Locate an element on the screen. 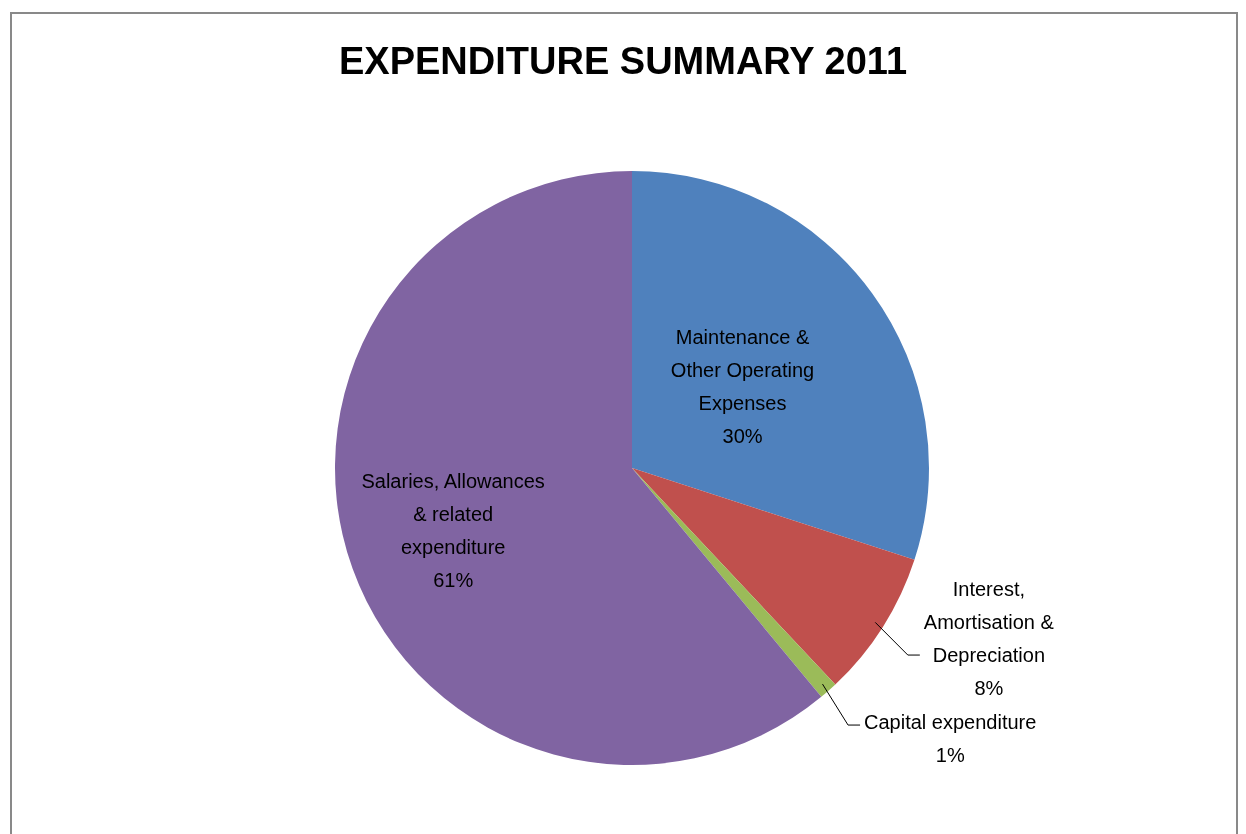 Image resolution: width=1246 pixels, height=834 pixels. data-label: 61% is located at coordinates (453, 580).